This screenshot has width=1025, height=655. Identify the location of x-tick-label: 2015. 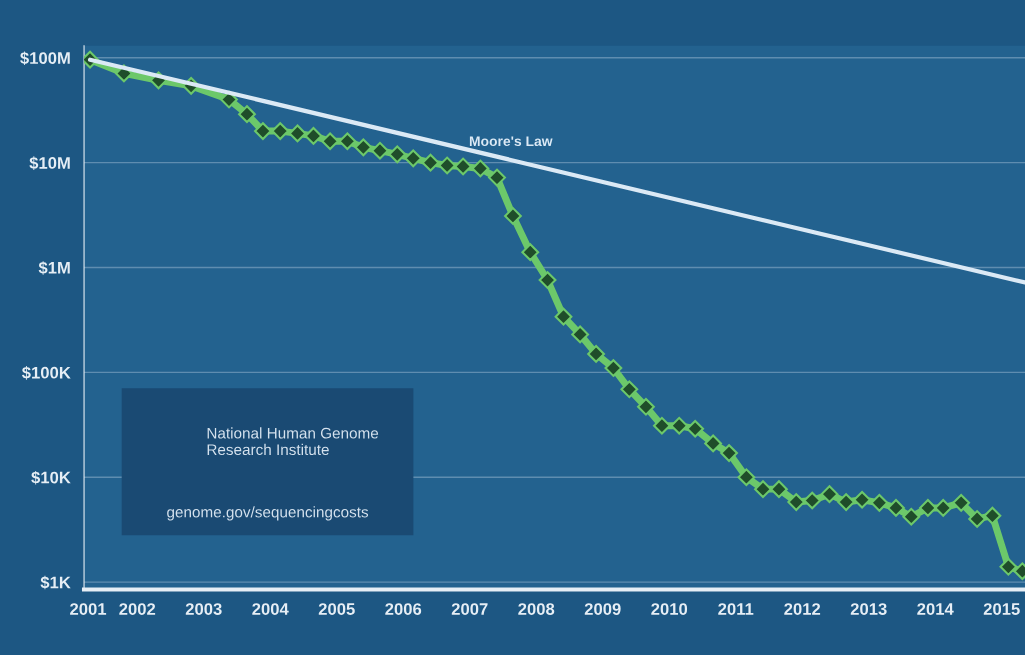
(1001, 609).